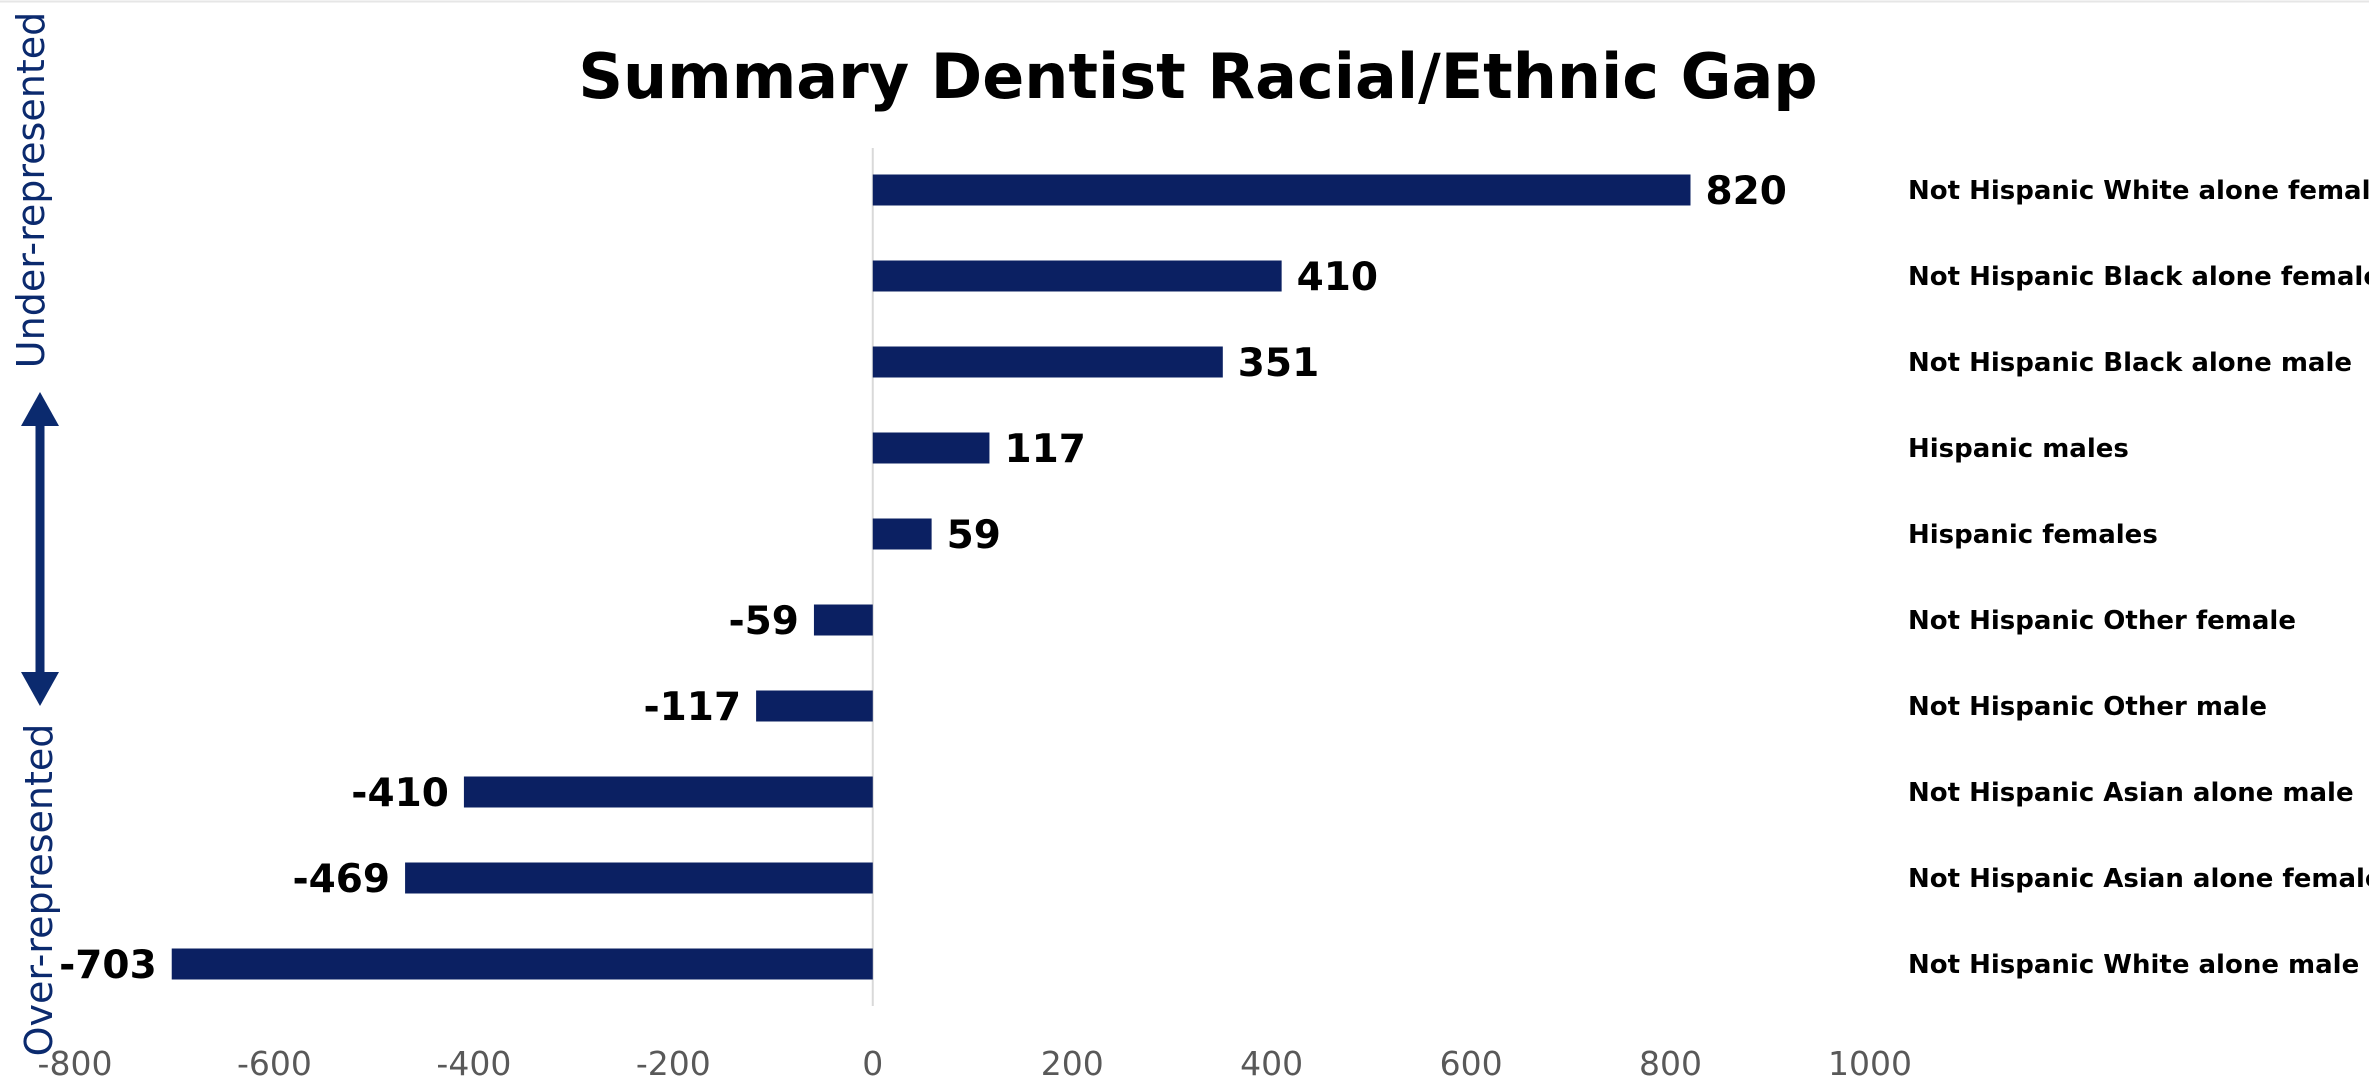 The height and width of the screenshot is (1080, 2369). Describe the element at coordinates (673, 1062) in the screenshot. I see `x-tick-label: -200` at that location.